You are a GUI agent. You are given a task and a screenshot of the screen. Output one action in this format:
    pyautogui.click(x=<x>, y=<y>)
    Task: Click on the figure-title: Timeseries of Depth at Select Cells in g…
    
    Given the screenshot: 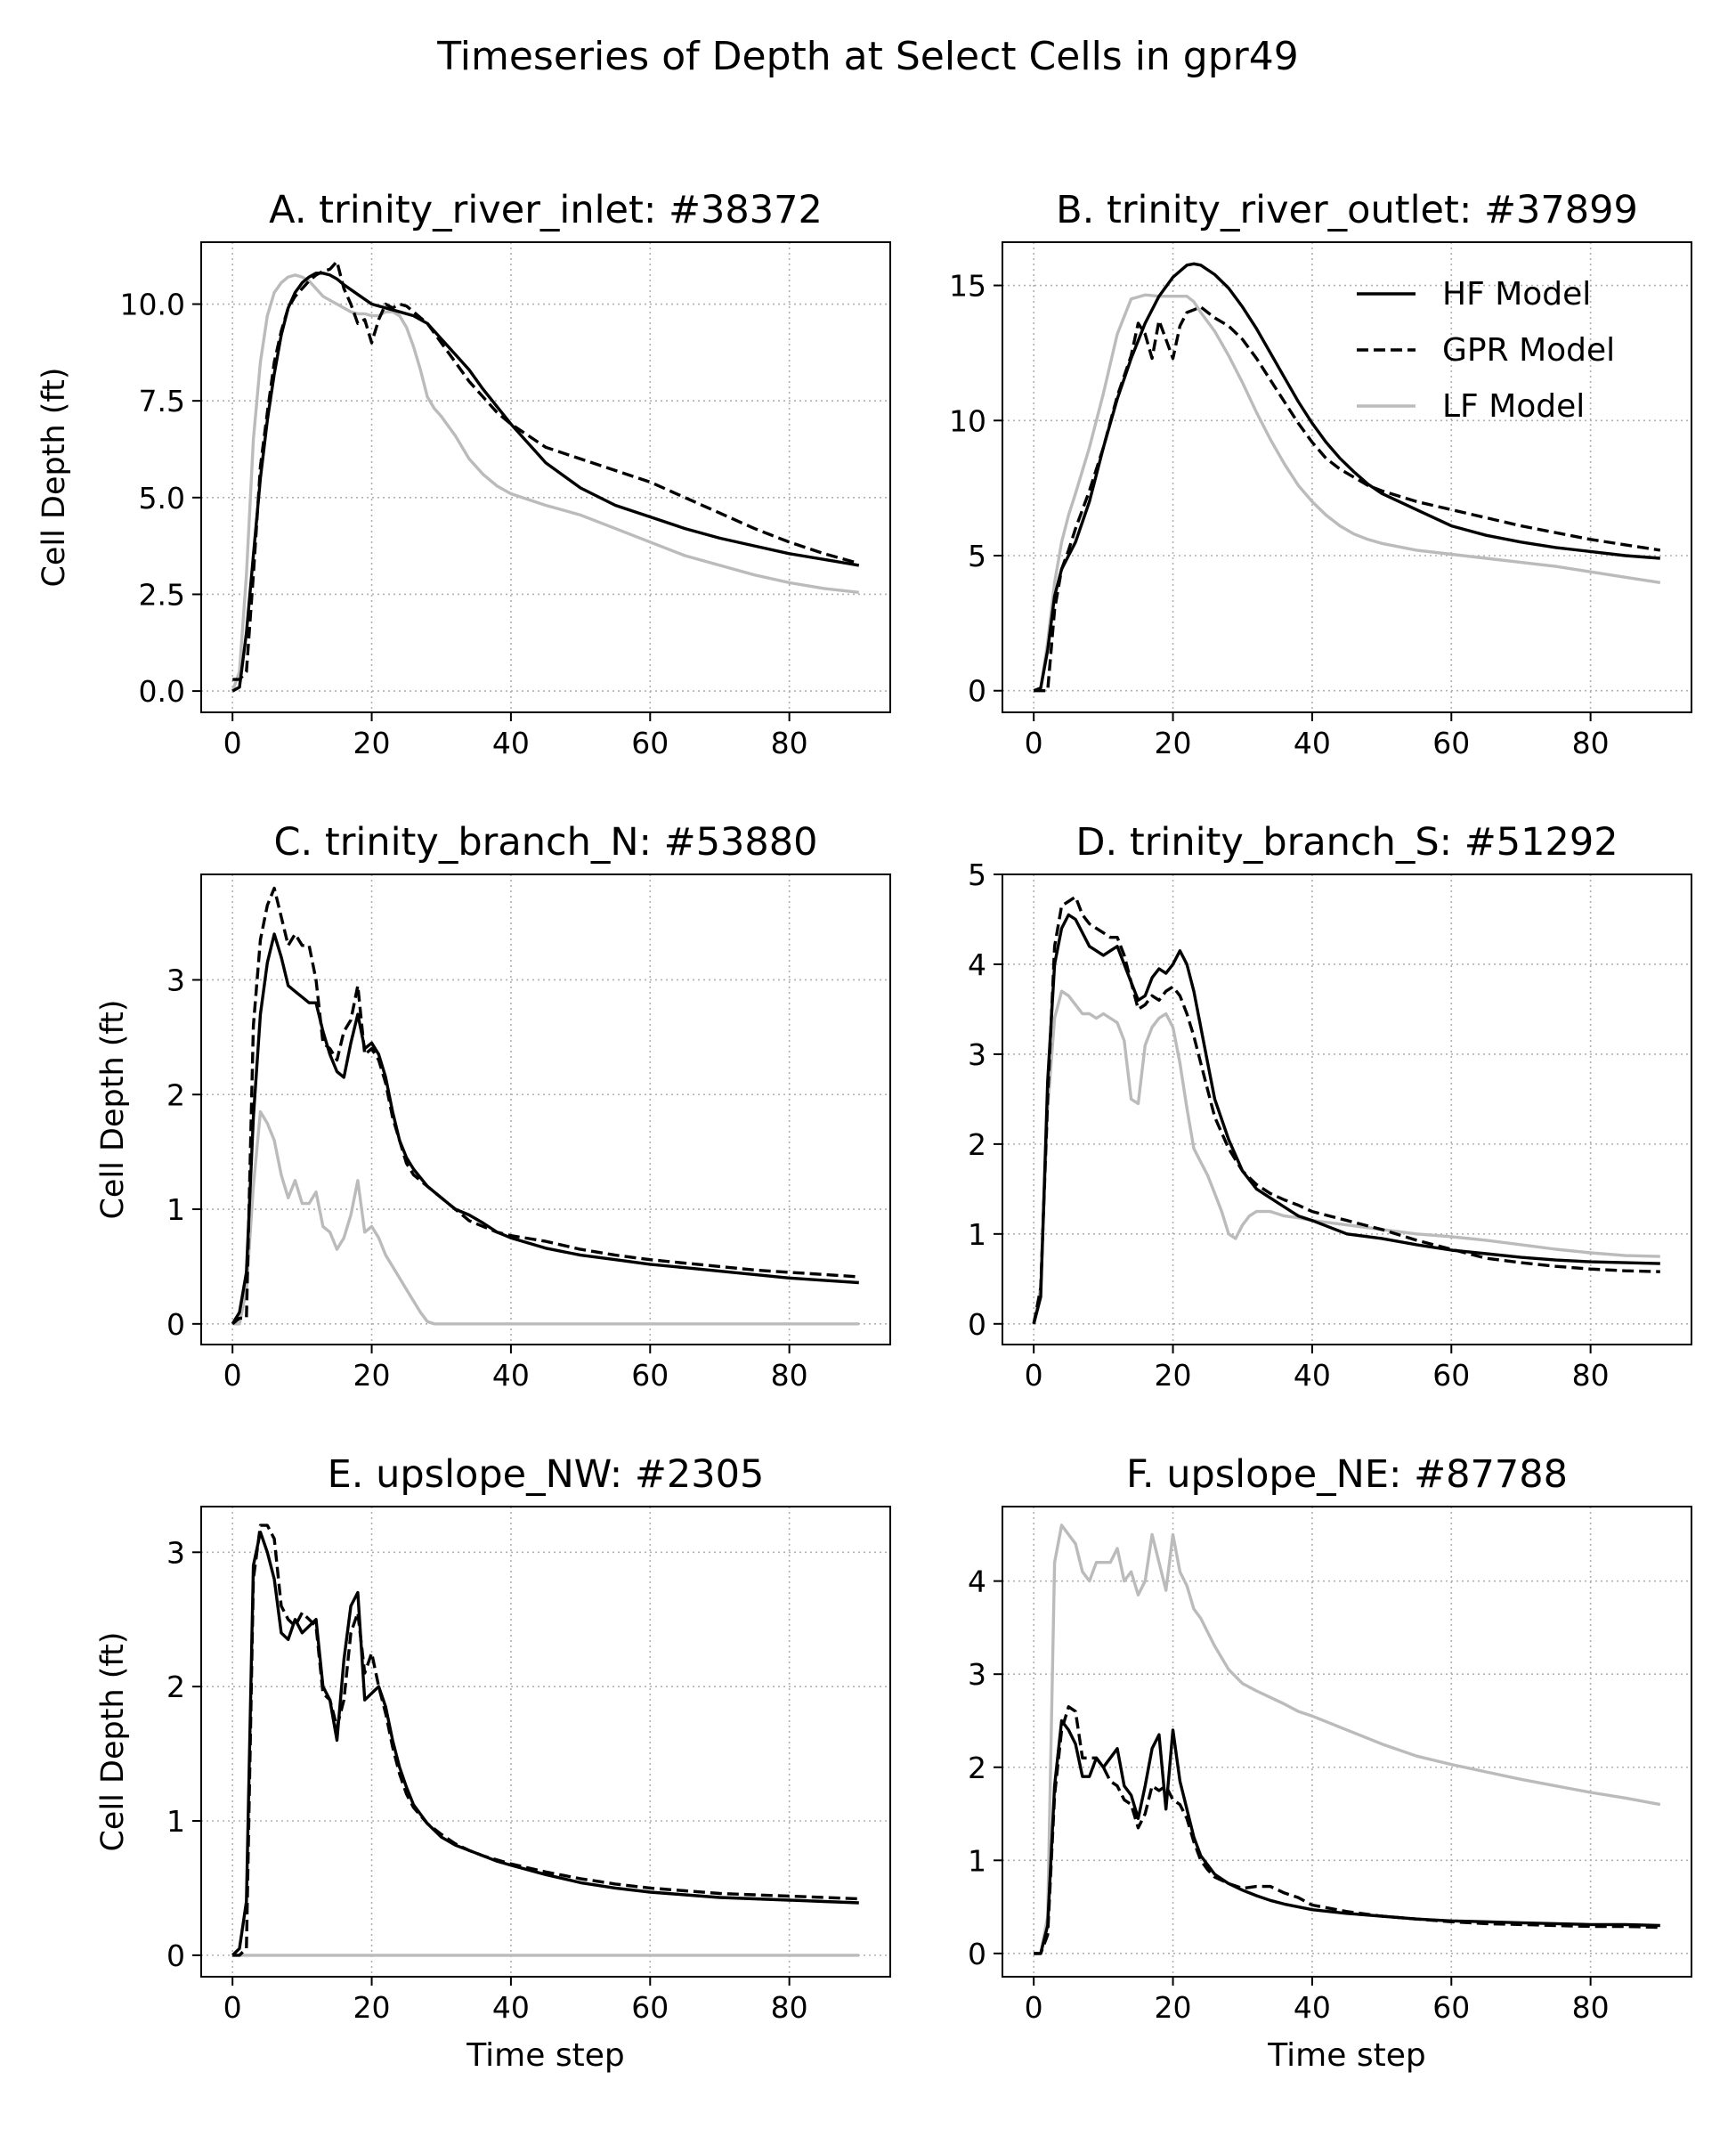 What is the action you would take?
    pyautogui.click(x=868, y=56)
    